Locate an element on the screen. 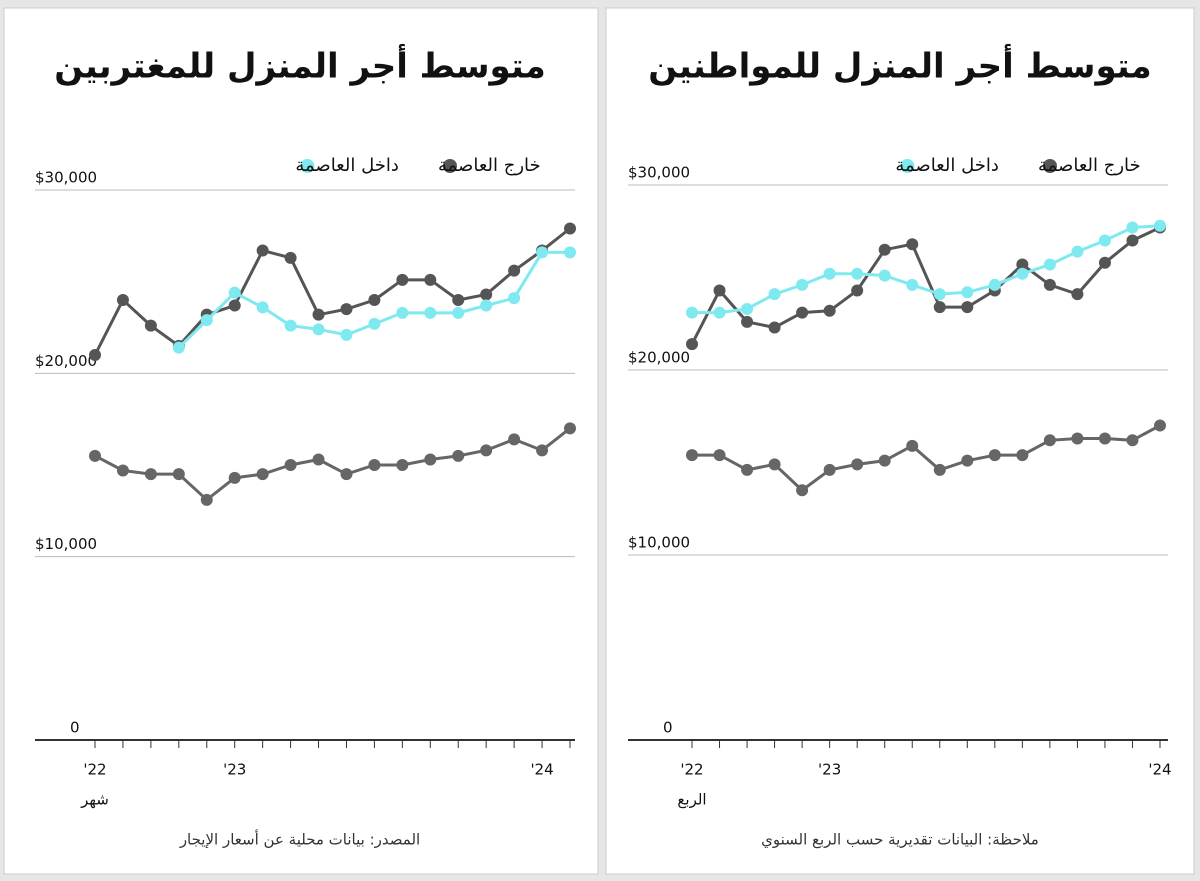  y-tick-label: $20,000 is located at coordinates (66, 361).